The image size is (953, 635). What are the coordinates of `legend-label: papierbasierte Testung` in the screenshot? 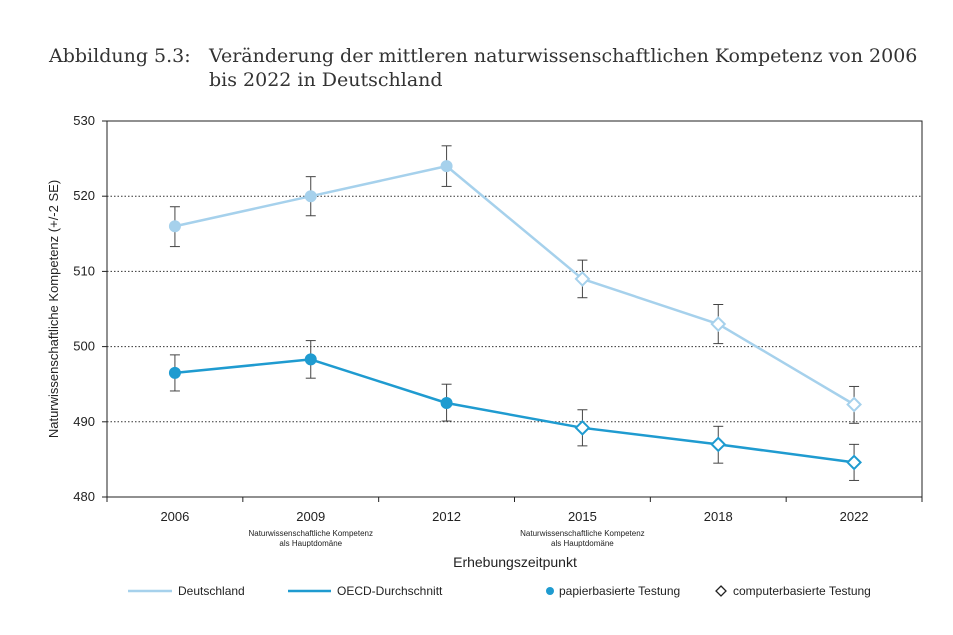 It's located at (619, 591).